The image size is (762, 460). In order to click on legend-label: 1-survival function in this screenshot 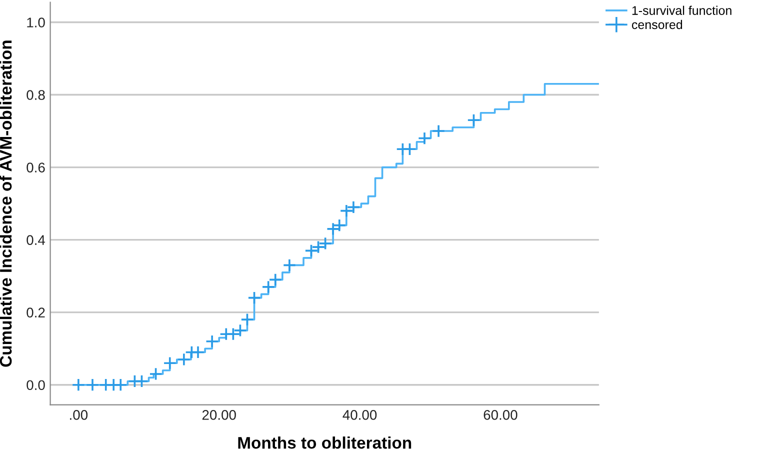, I will do `click(682, 10)`.